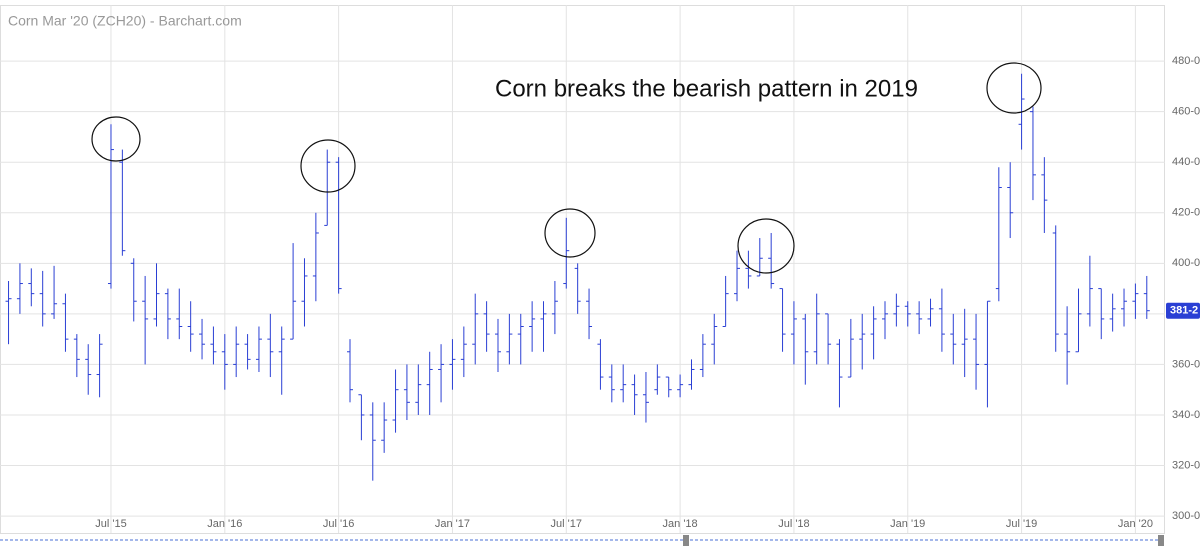 The height and width of the screenshot is (551, 1200). What do you see at coordinates (1186, 263) in the screenshot?
I see `y-tick-label: 400-0` at bounding box center [1186, 263].